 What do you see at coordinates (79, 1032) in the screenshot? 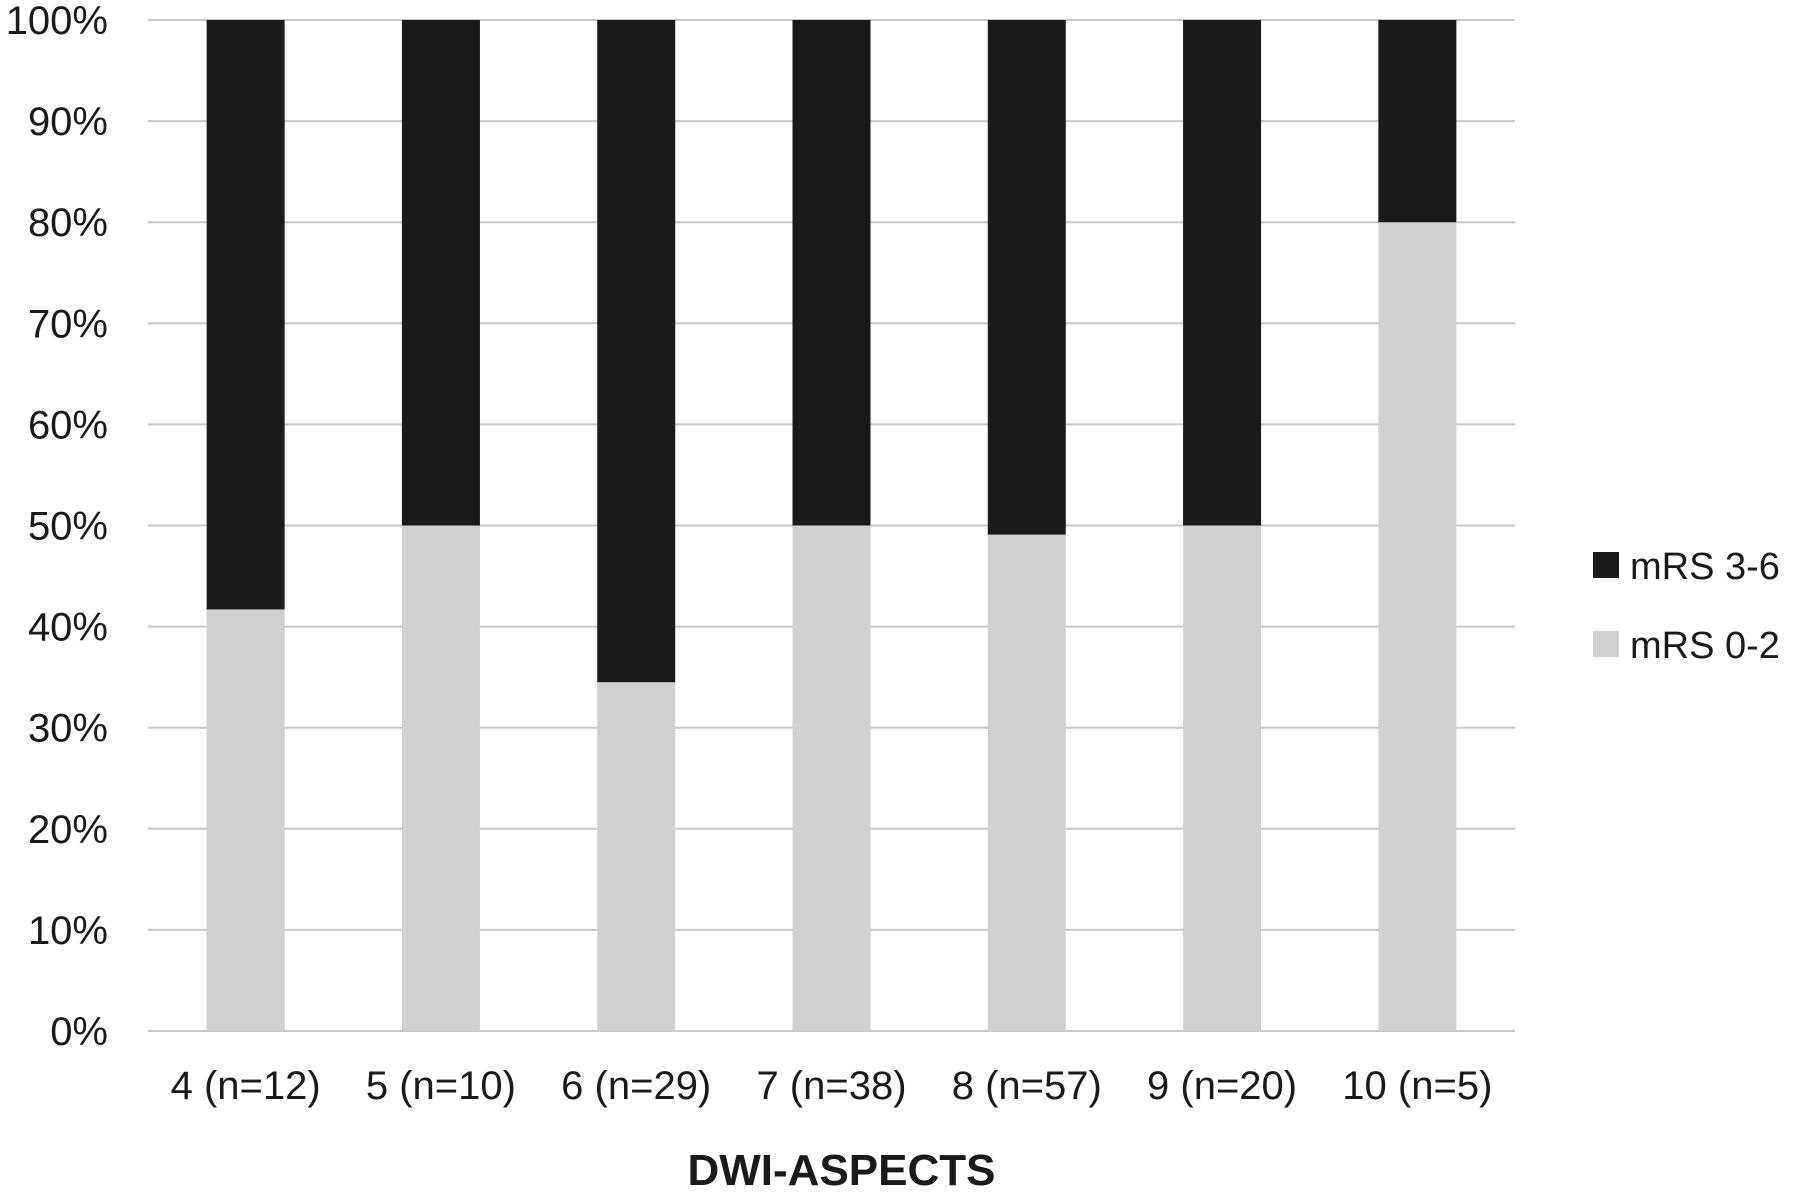
I see `y-tick-label: 0%` at bounding box center [79, 1032].